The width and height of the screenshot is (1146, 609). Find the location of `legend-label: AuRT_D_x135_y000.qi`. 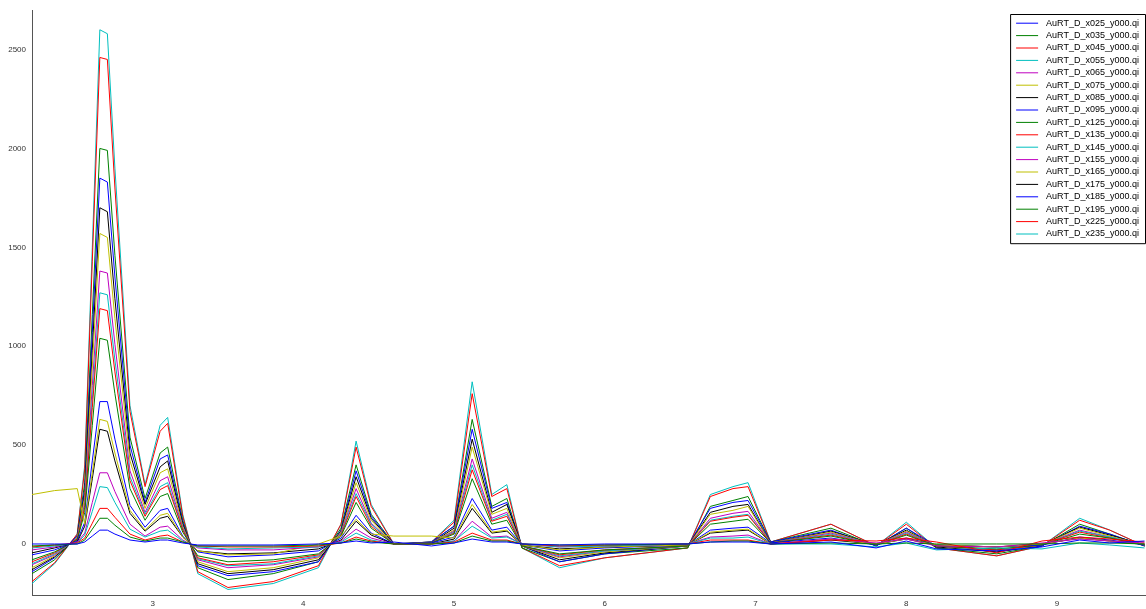

legend-label: AuRT_D_x135_y000.qi is located at coordinates (1093, 134).